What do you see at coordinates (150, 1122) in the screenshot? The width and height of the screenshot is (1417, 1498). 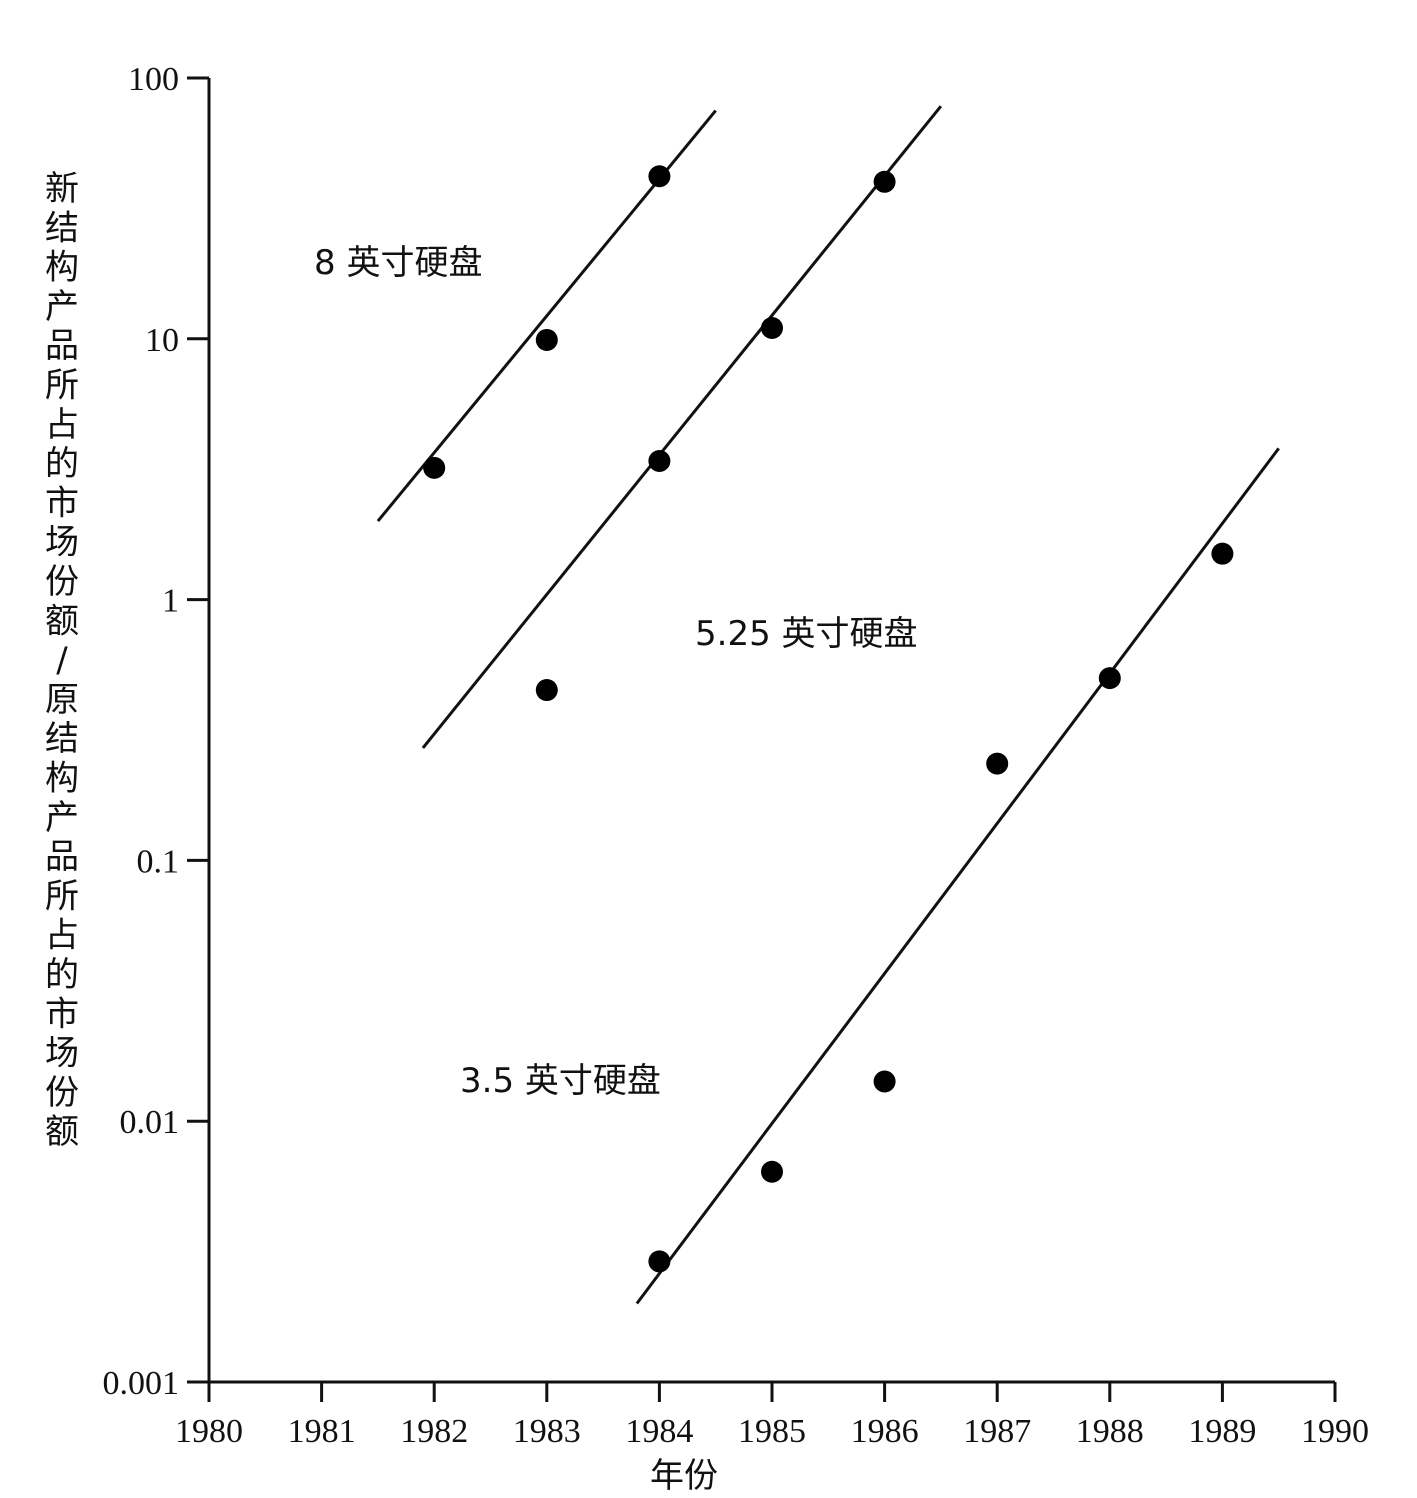 I see `y-tick-label: 0.01` at bounding box center [150, 1122].